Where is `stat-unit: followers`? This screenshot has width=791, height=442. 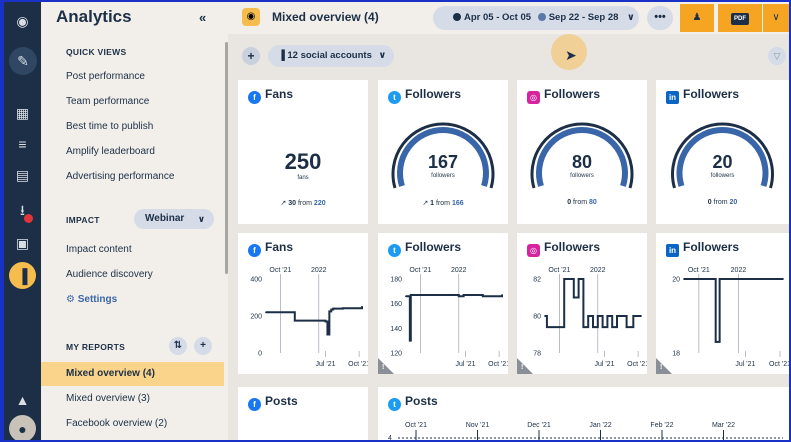 stat-unit: followers is located at coordinates (582, 176).